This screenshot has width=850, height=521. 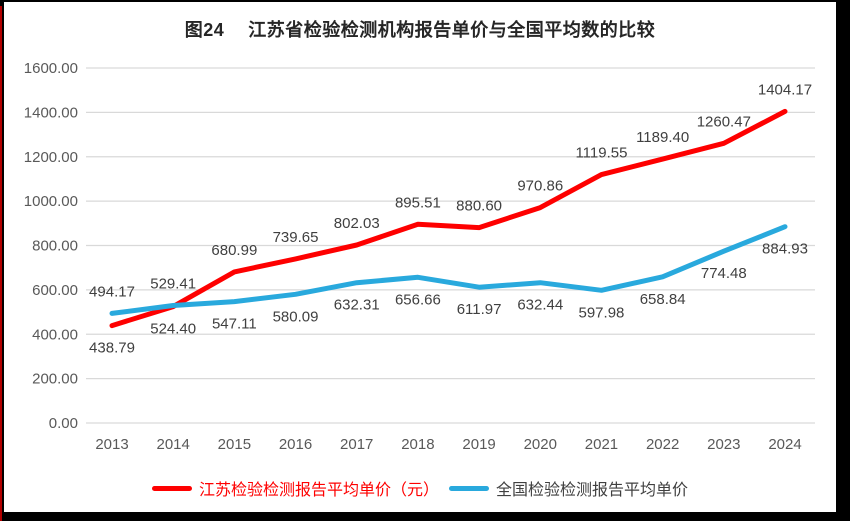 I want to click on data-label-national: 597.98, so click(x=602, y=312).